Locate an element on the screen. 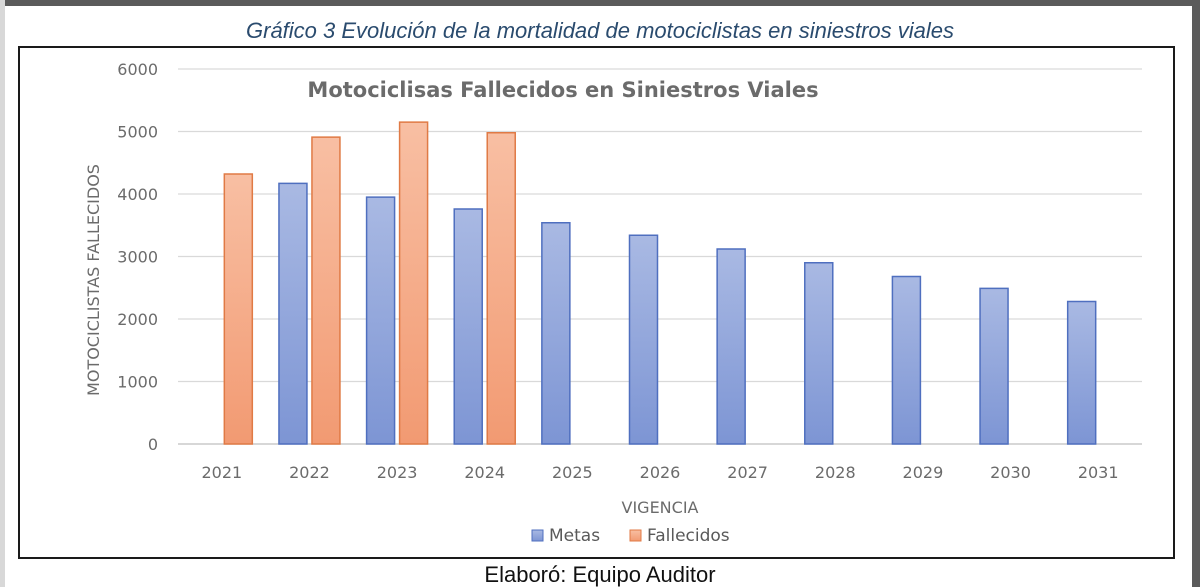  x-tick-label: 2025 is located at coordinates (572, 472).